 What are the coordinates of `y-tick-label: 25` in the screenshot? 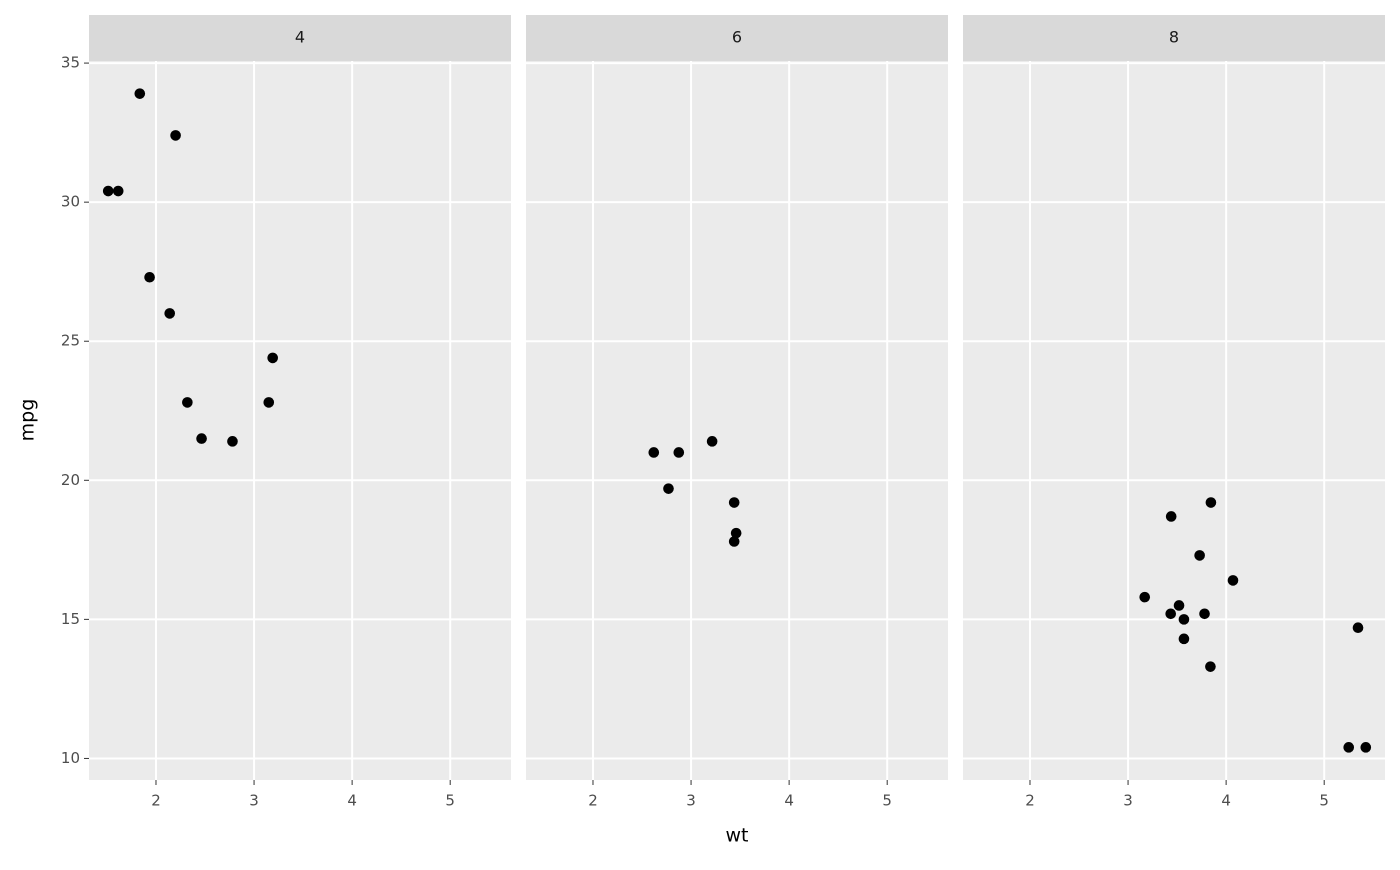 It's located at (70, 341).